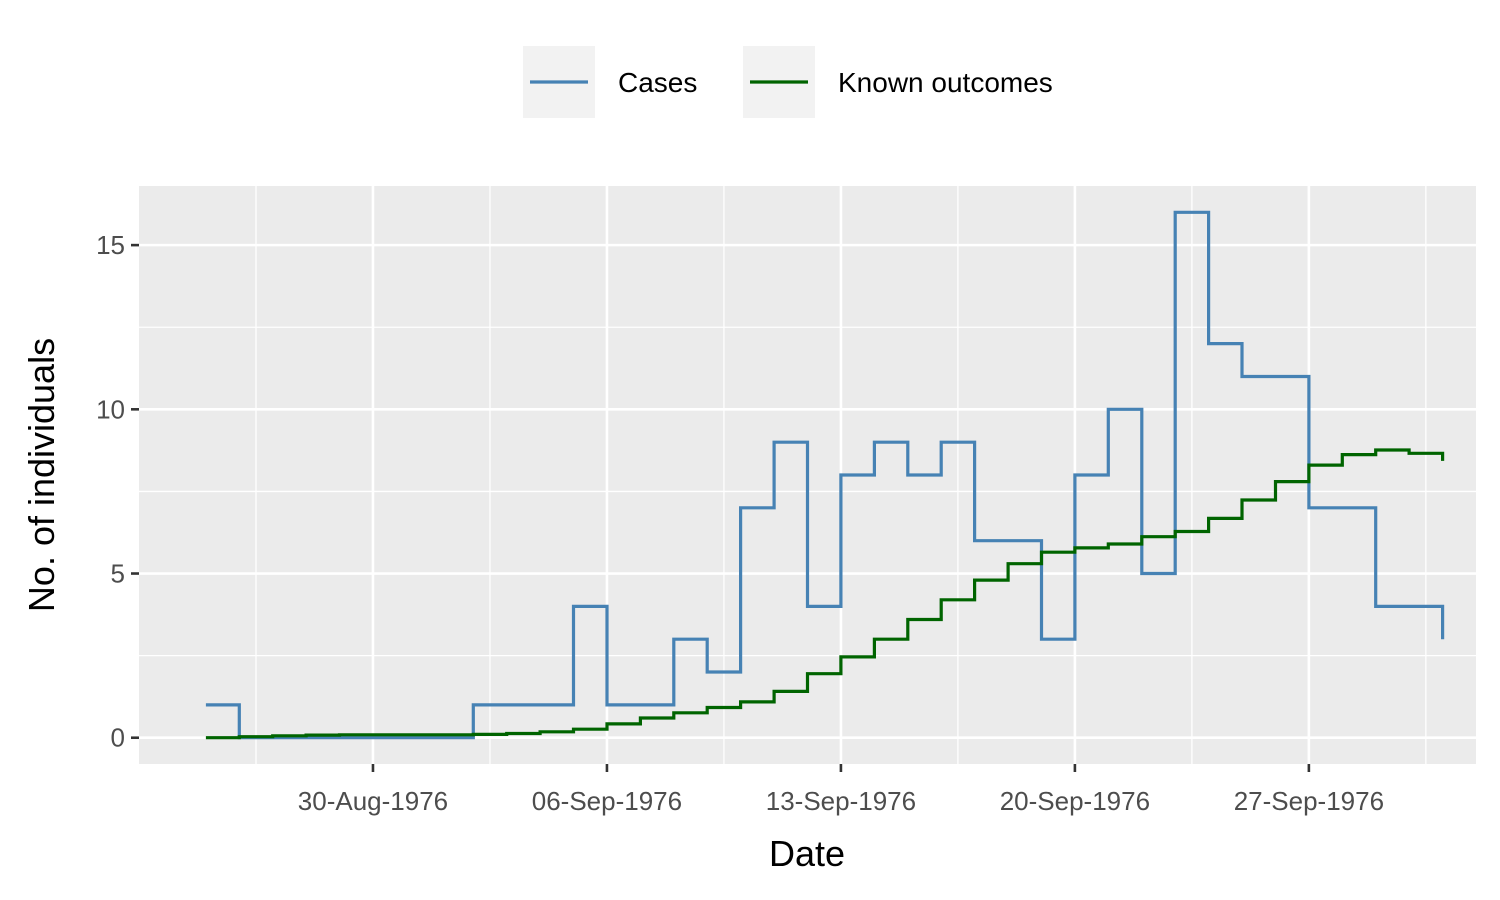 The width and height of the screenshot is (1500, 900). What do you see at coordinates (1075, 801) in the screenshot?
I see `x-tick-label: 20-Sep-1976` at bounding box center [1075, 801].